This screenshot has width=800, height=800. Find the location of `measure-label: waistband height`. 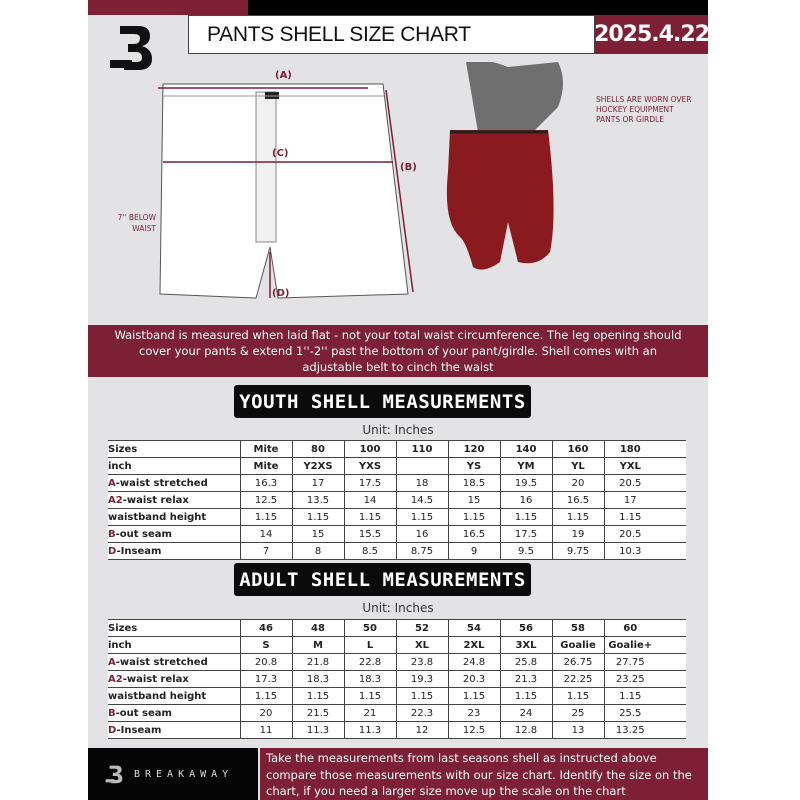

measure-label: waistband height is located at coordinates (157, 696).